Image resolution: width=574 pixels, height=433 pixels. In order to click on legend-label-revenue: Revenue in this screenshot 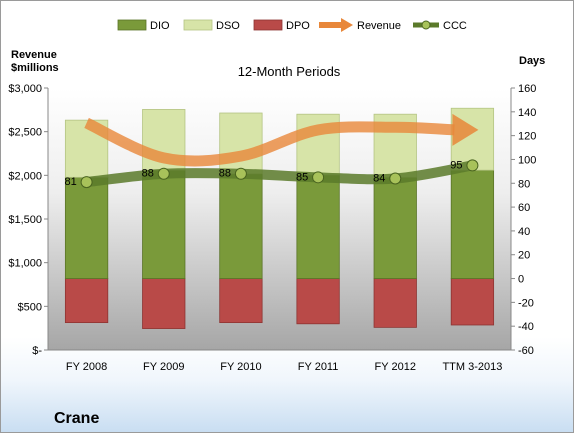, I will do `click(379, 26)`.